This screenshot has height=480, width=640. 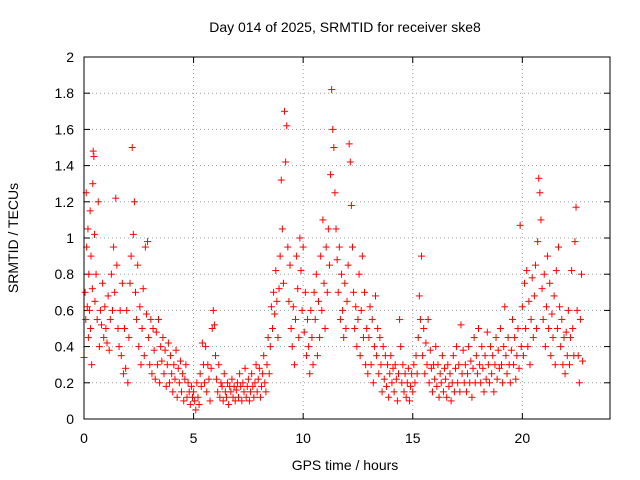 I want to click on y-tick-label: 1.6, so click(x=65, y=129).